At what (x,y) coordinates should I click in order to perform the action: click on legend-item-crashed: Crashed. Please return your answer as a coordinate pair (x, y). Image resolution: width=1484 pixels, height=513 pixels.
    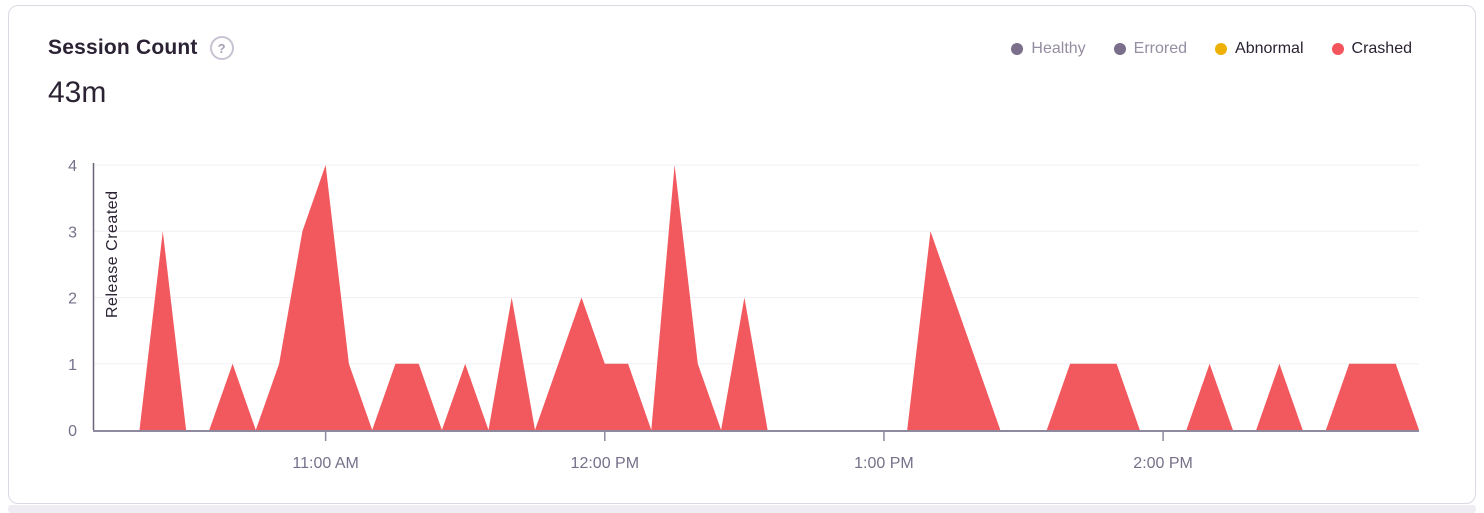
    Looking at the image, I should click on (1371, 49).